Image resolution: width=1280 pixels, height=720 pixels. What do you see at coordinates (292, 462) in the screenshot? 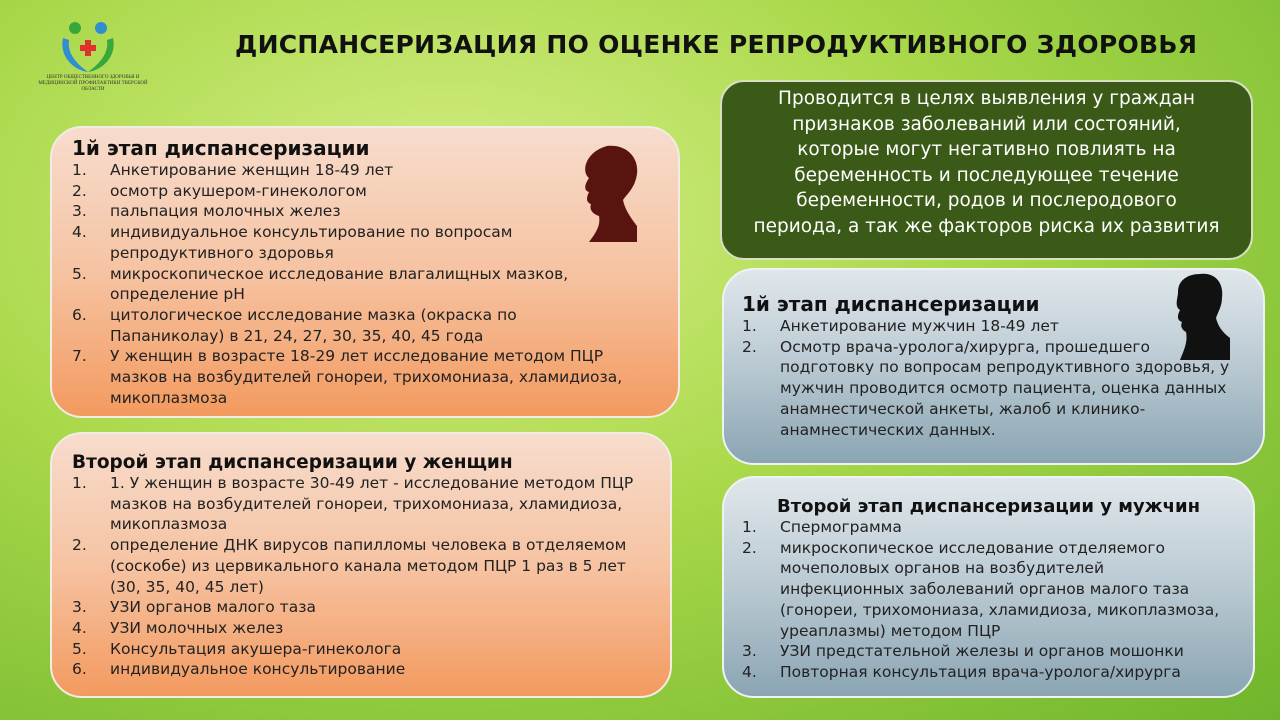
I see `box-title: Второй этап диспансеризации у женщин` at bounding box center [292, 462].